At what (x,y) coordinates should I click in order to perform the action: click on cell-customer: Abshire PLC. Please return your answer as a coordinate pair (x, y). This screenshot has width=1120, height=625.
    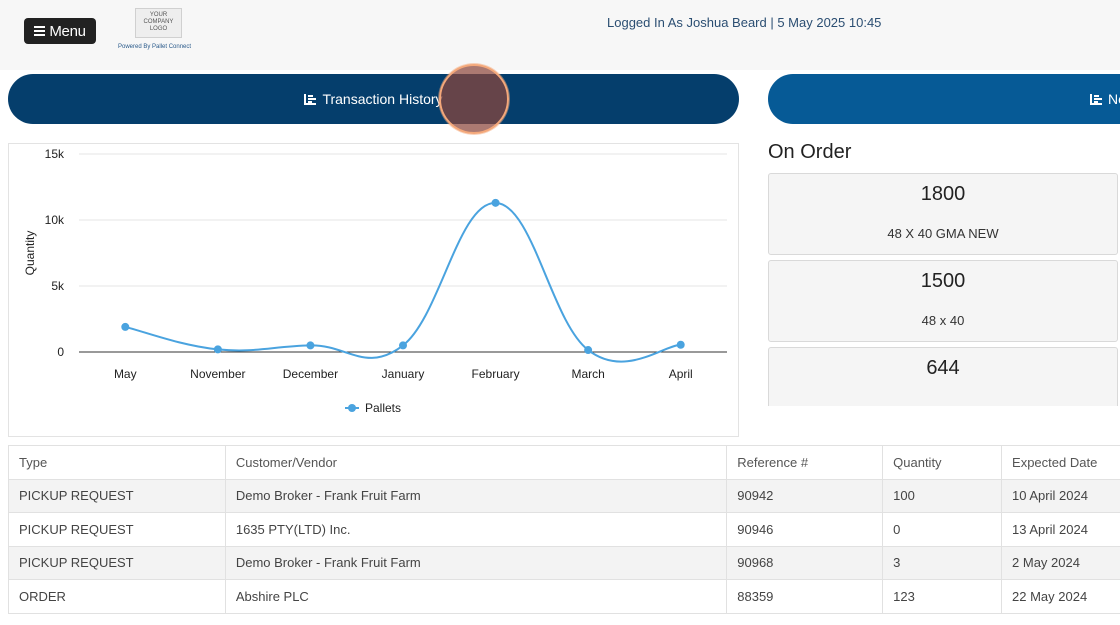
    Looking at the image, I should click on (476, 596).